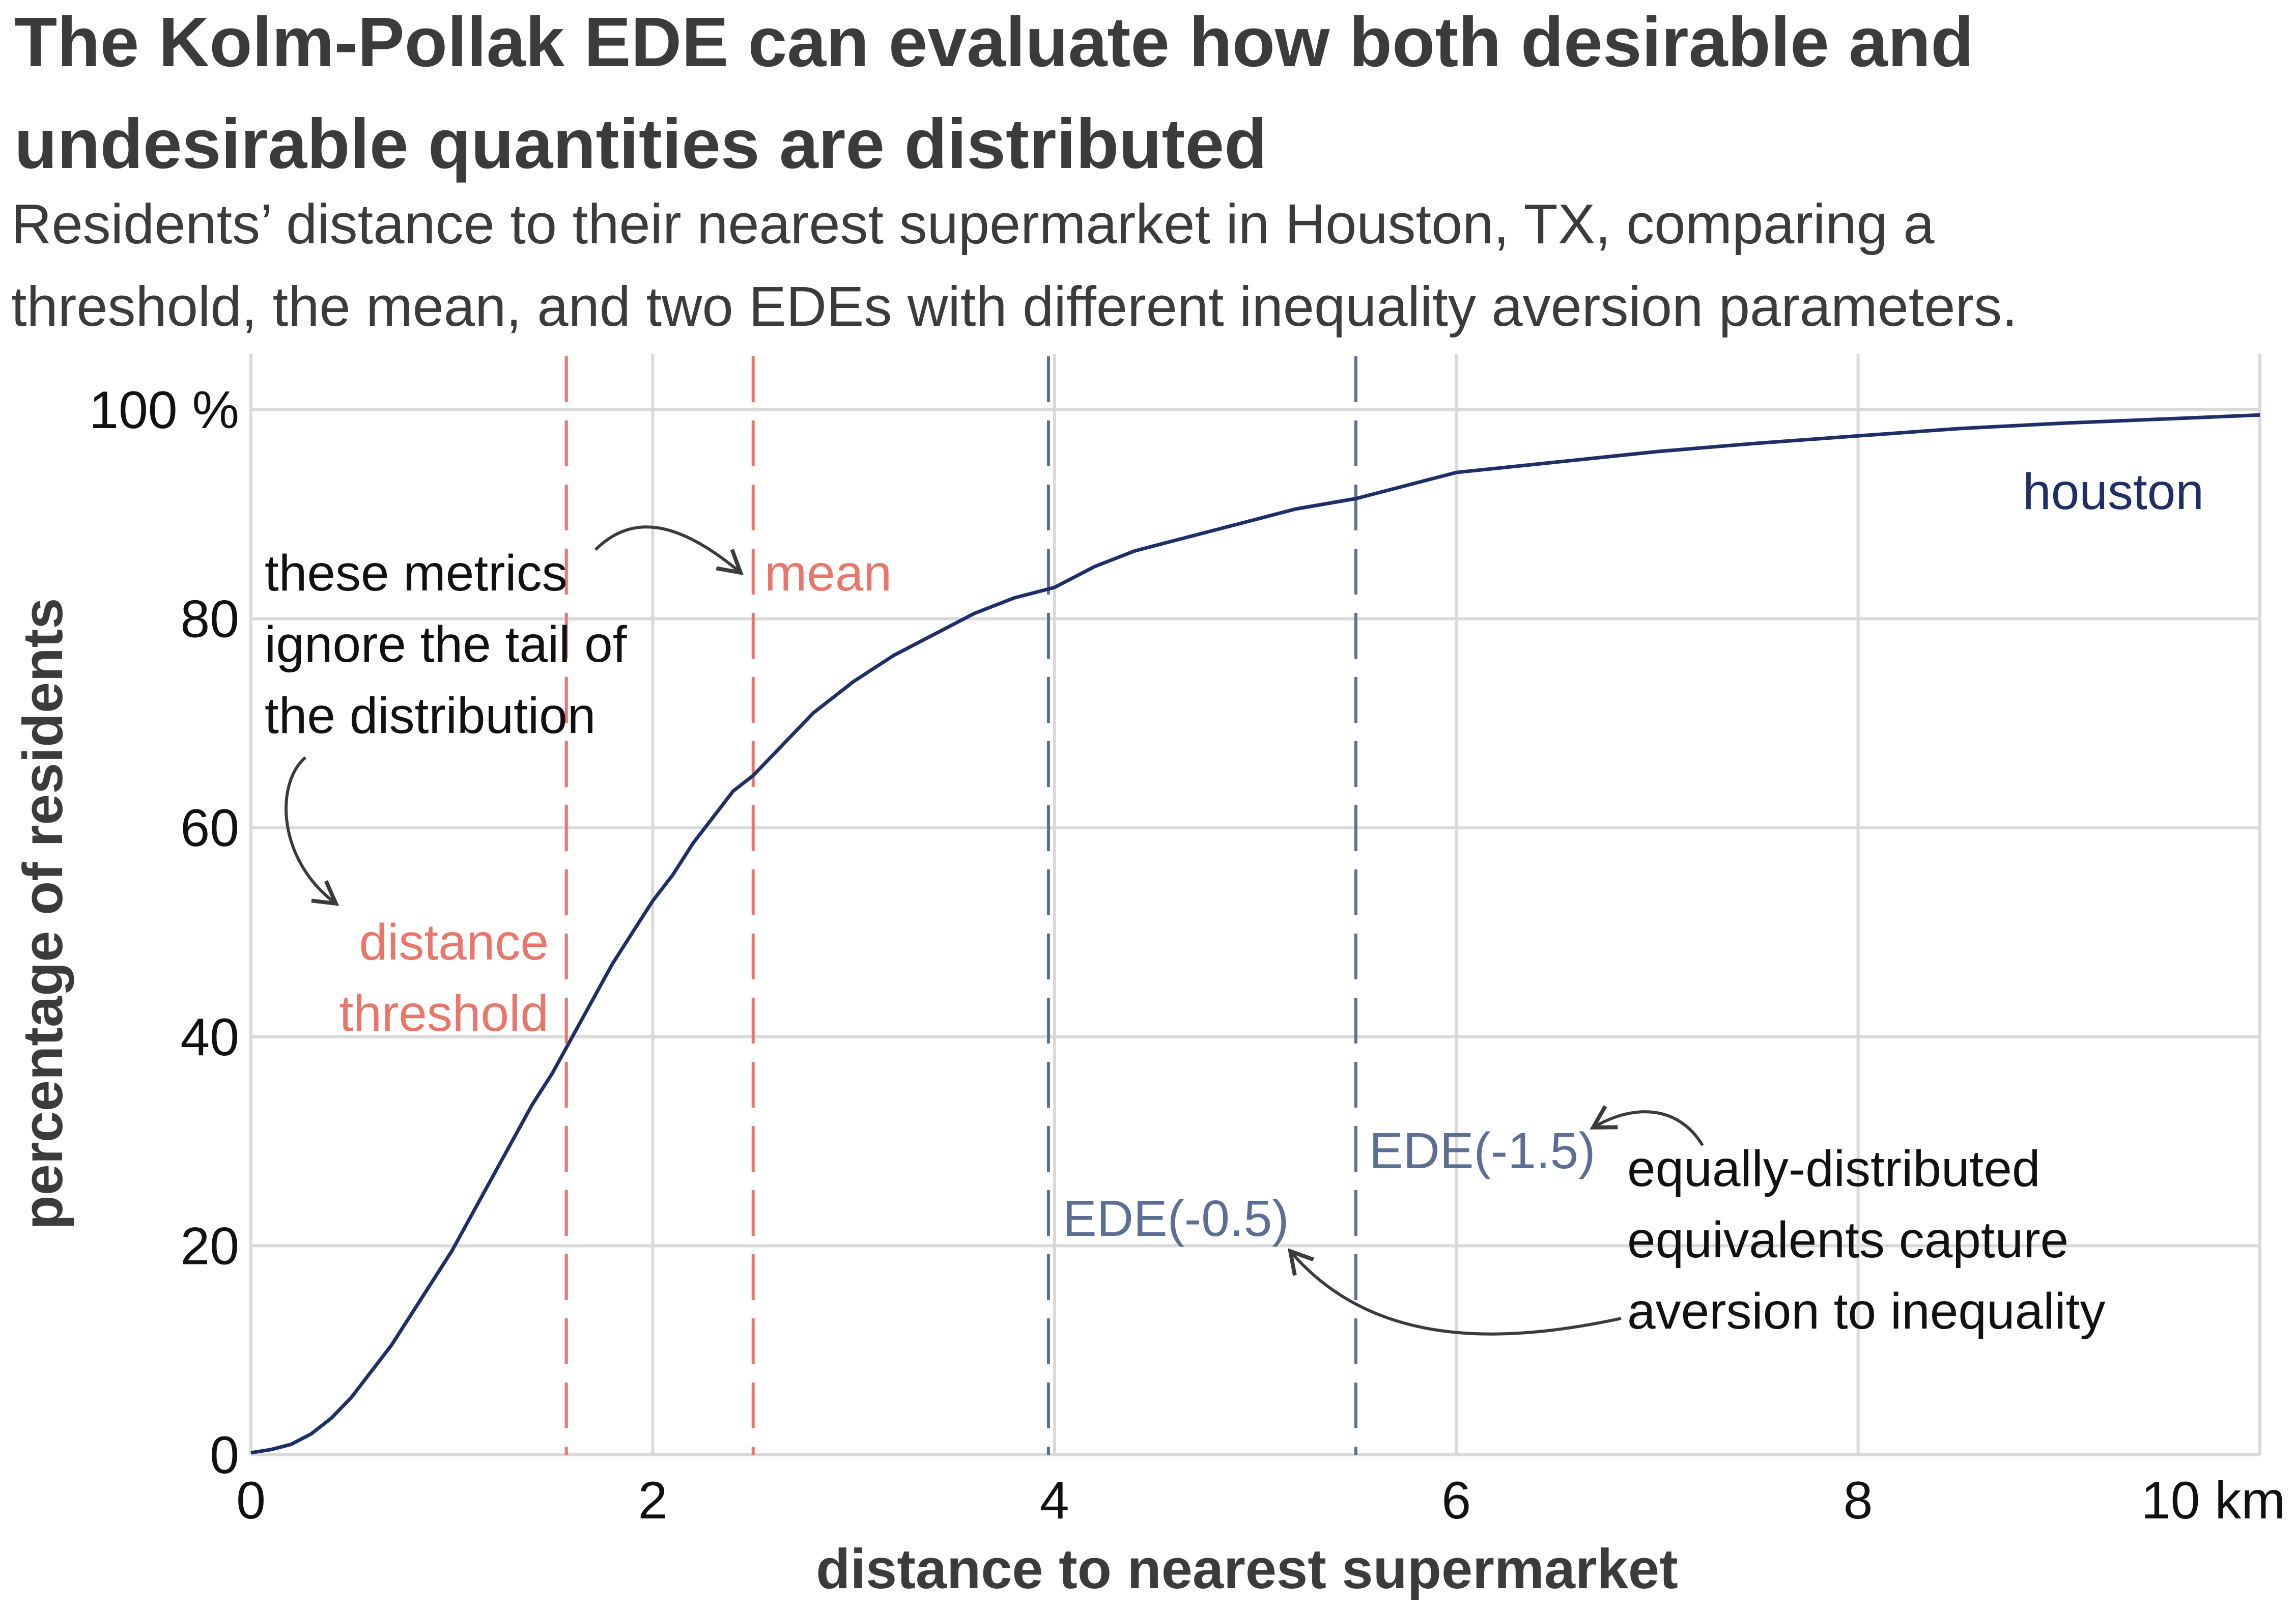 The width and height of the screenshot is (2296, 1607). What do you see at coordinates (1847, 1239) in the screenshot?
I see `ede-note-line-2: equivalents capture` at bounding box center [1847, 1239].